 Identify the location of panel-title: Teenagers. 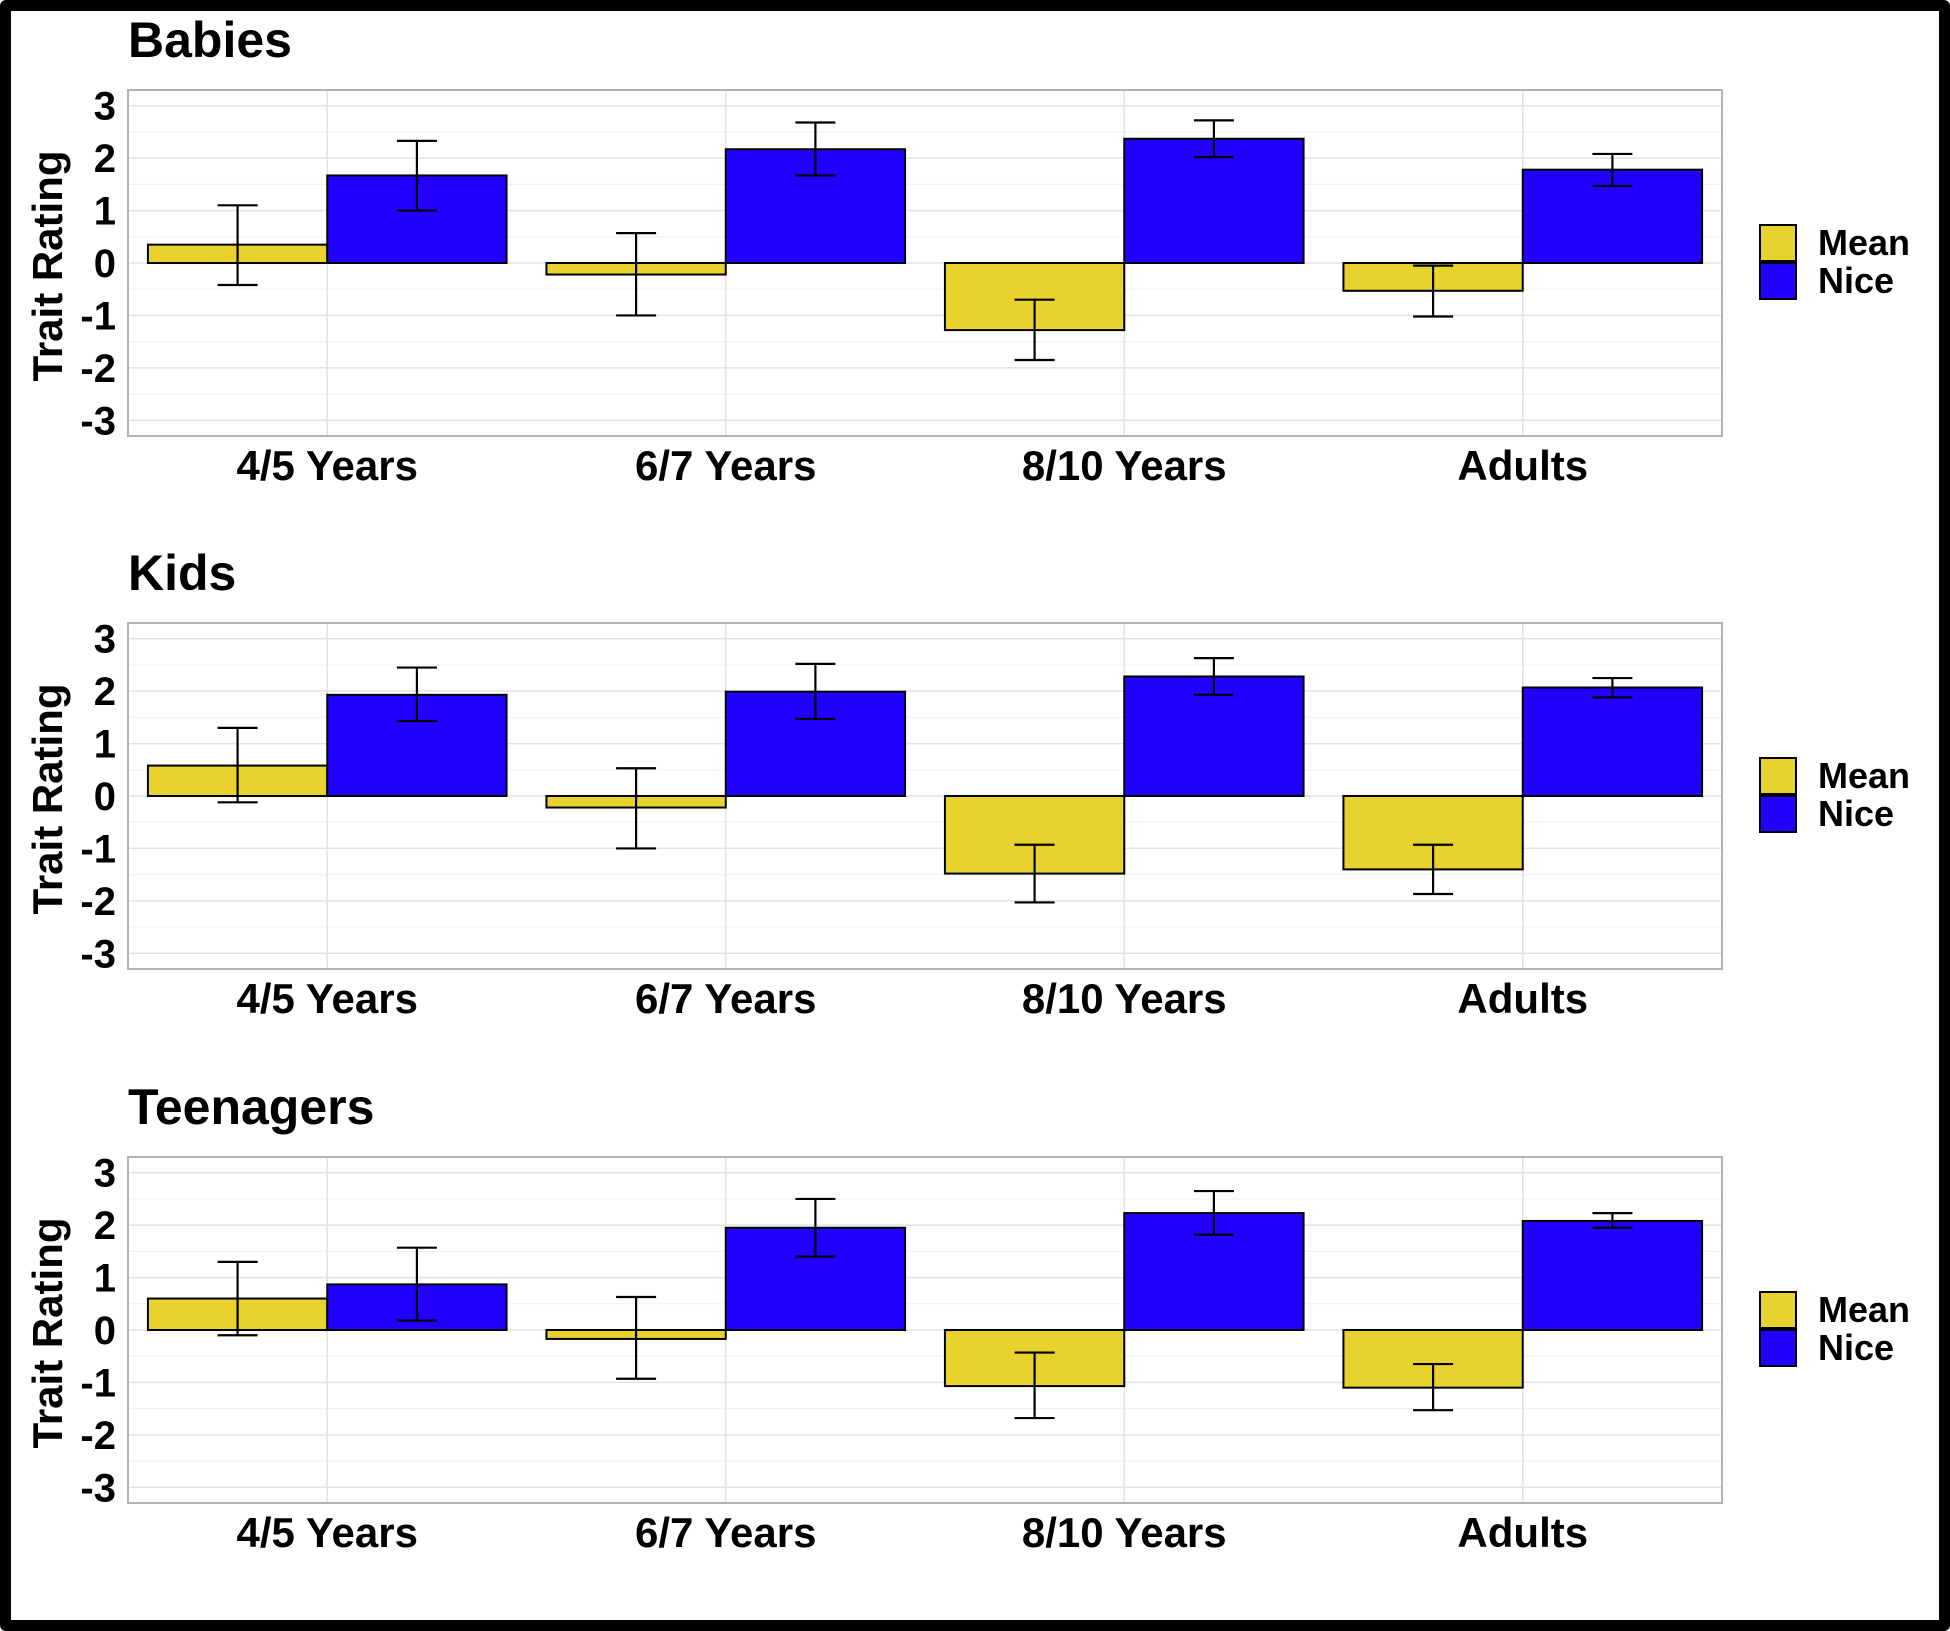
(251, 1107).